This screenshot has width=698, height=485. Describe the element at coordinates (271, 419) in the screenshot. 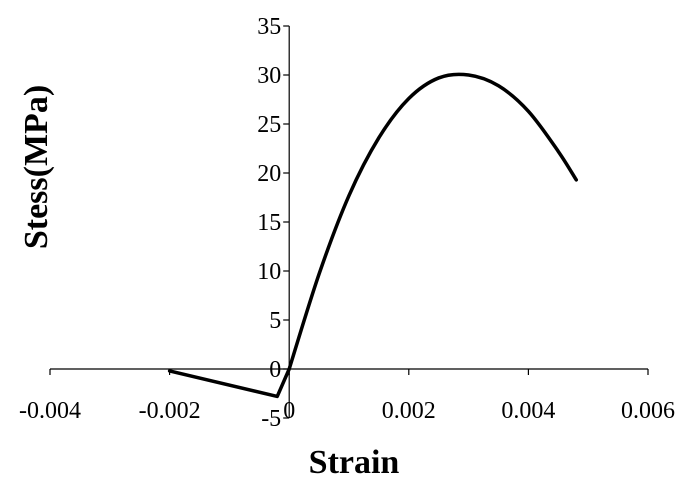

I see `y-tick-label: -5` at that location.